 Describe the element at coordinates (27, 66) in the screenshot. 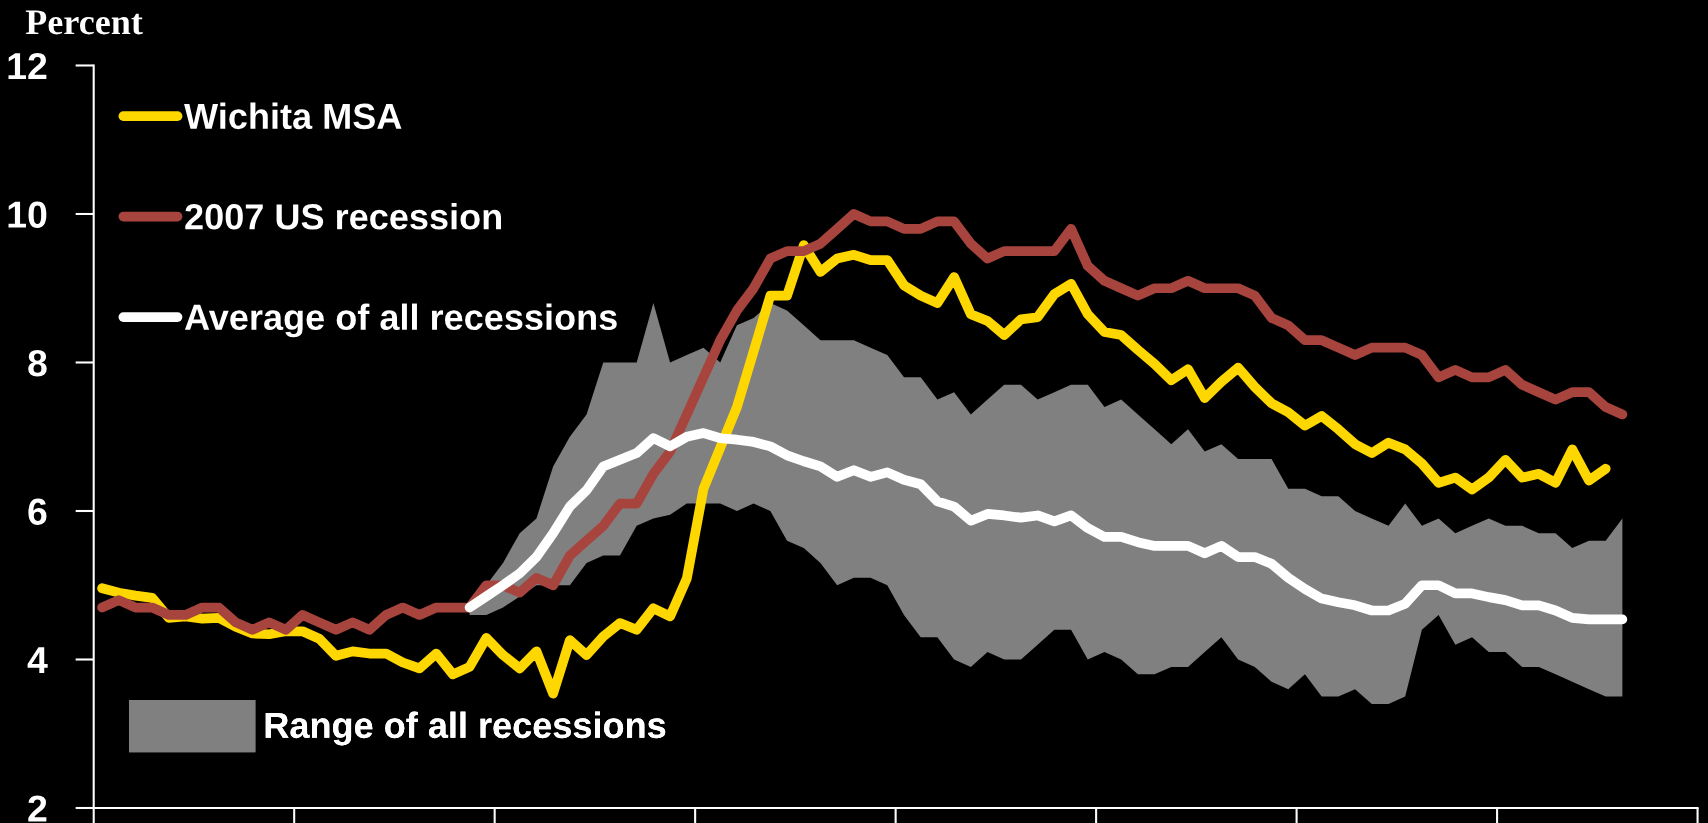

I see `y-tick-label: 12` at that location.